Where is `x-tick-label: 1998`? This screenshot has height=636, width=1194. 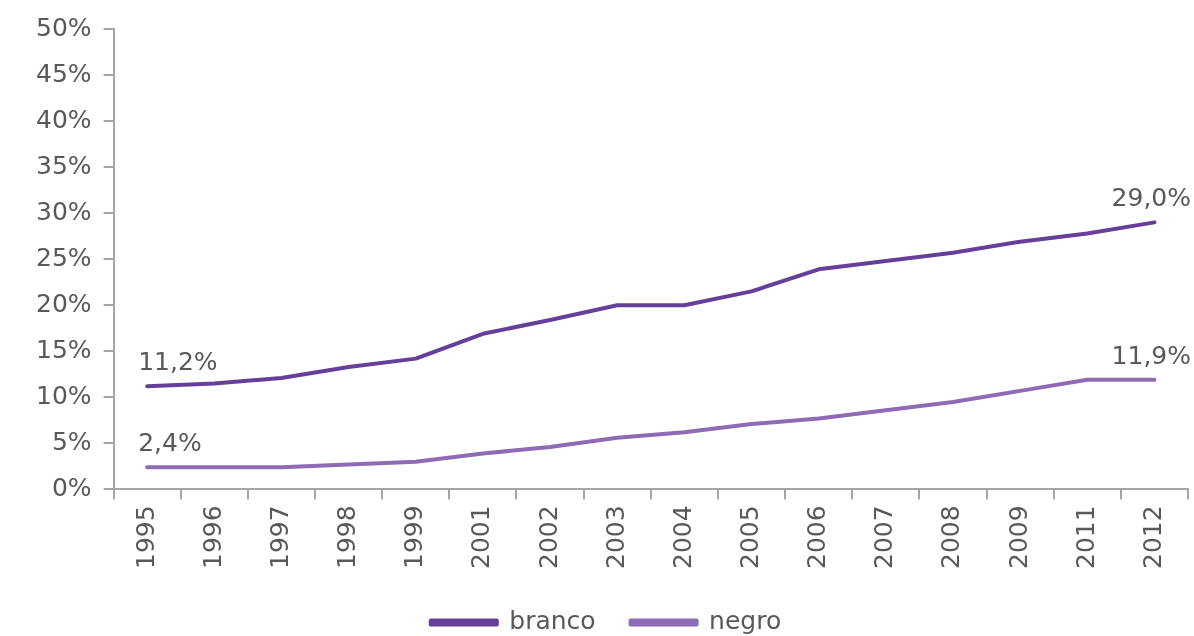
x-tick-label: 1998 is located at coordinates (347, 537).